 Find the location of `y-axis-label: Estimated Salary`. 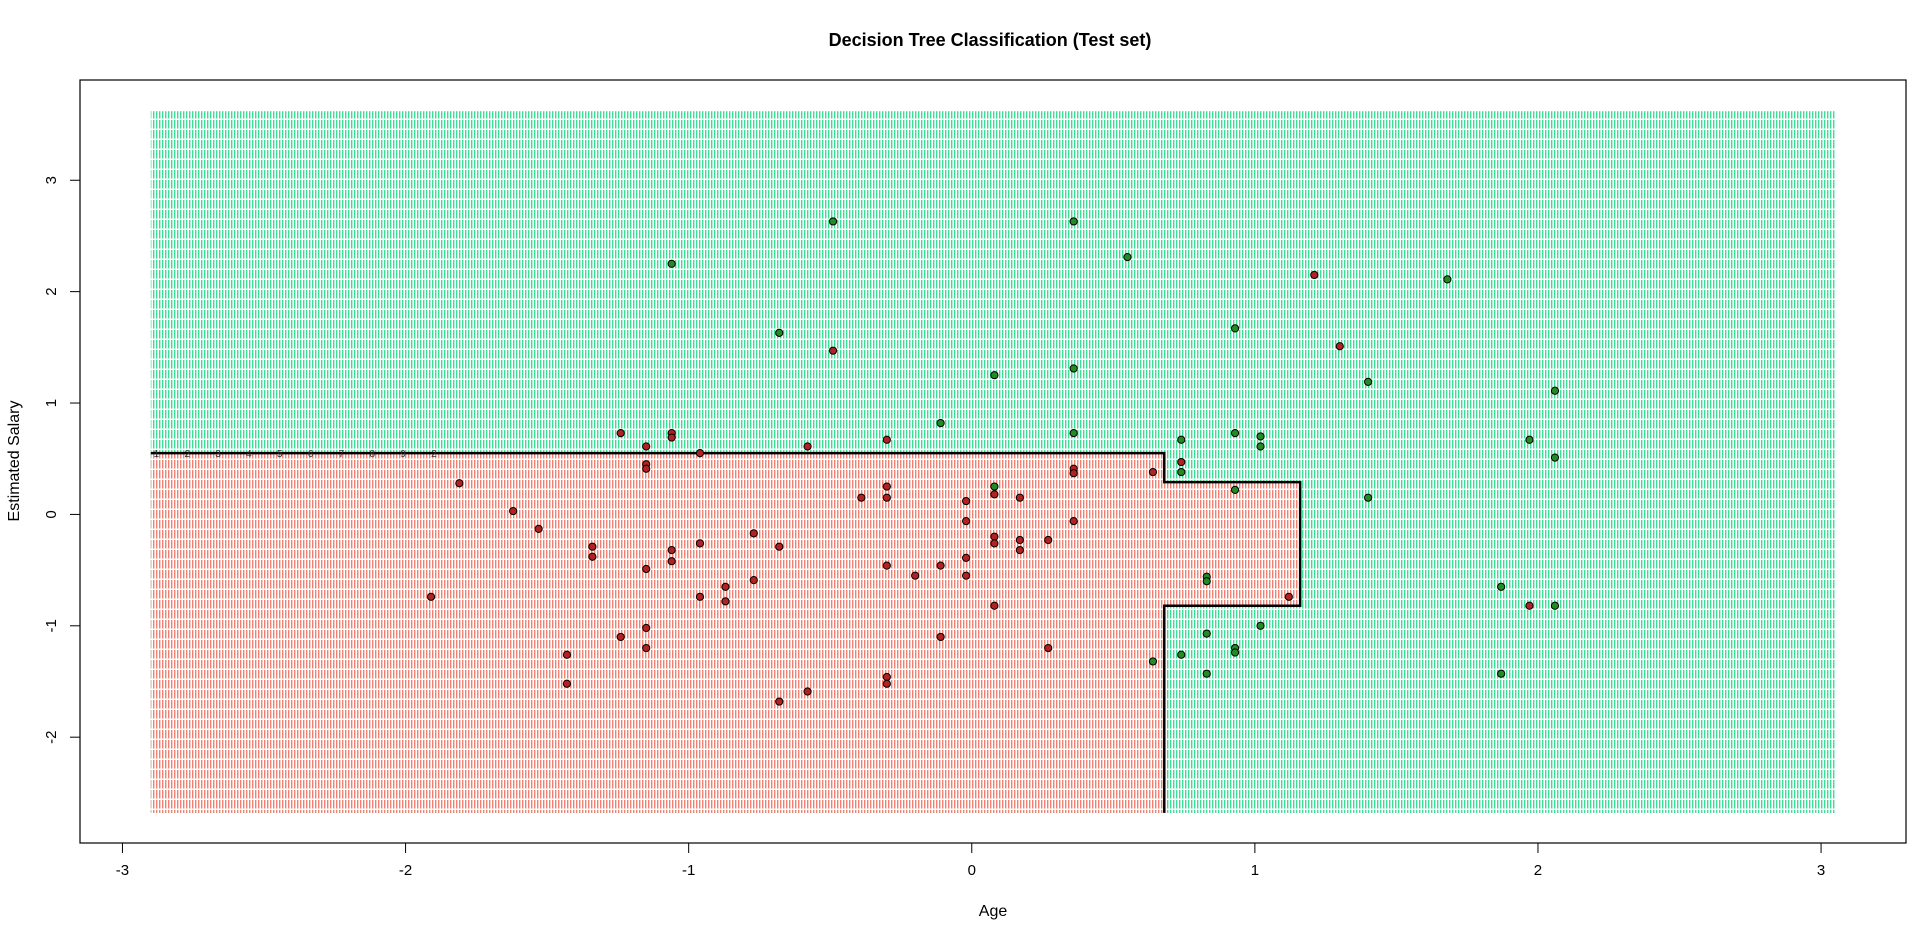

y-axis-label: Estimated Salary is located at coordinates (14, 461).